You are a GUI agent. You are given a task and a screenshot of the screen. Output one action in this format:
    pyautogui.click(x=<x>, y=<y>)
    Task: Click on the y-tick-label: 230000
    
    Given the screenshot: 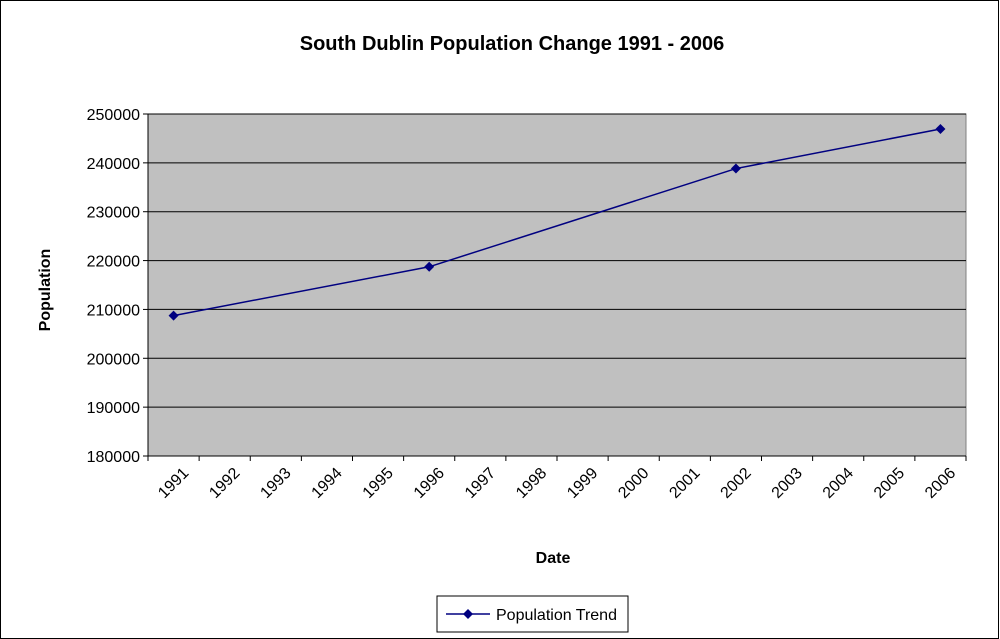 What is the action you would take?
    pyautogui.click(x=113, y=213)
    